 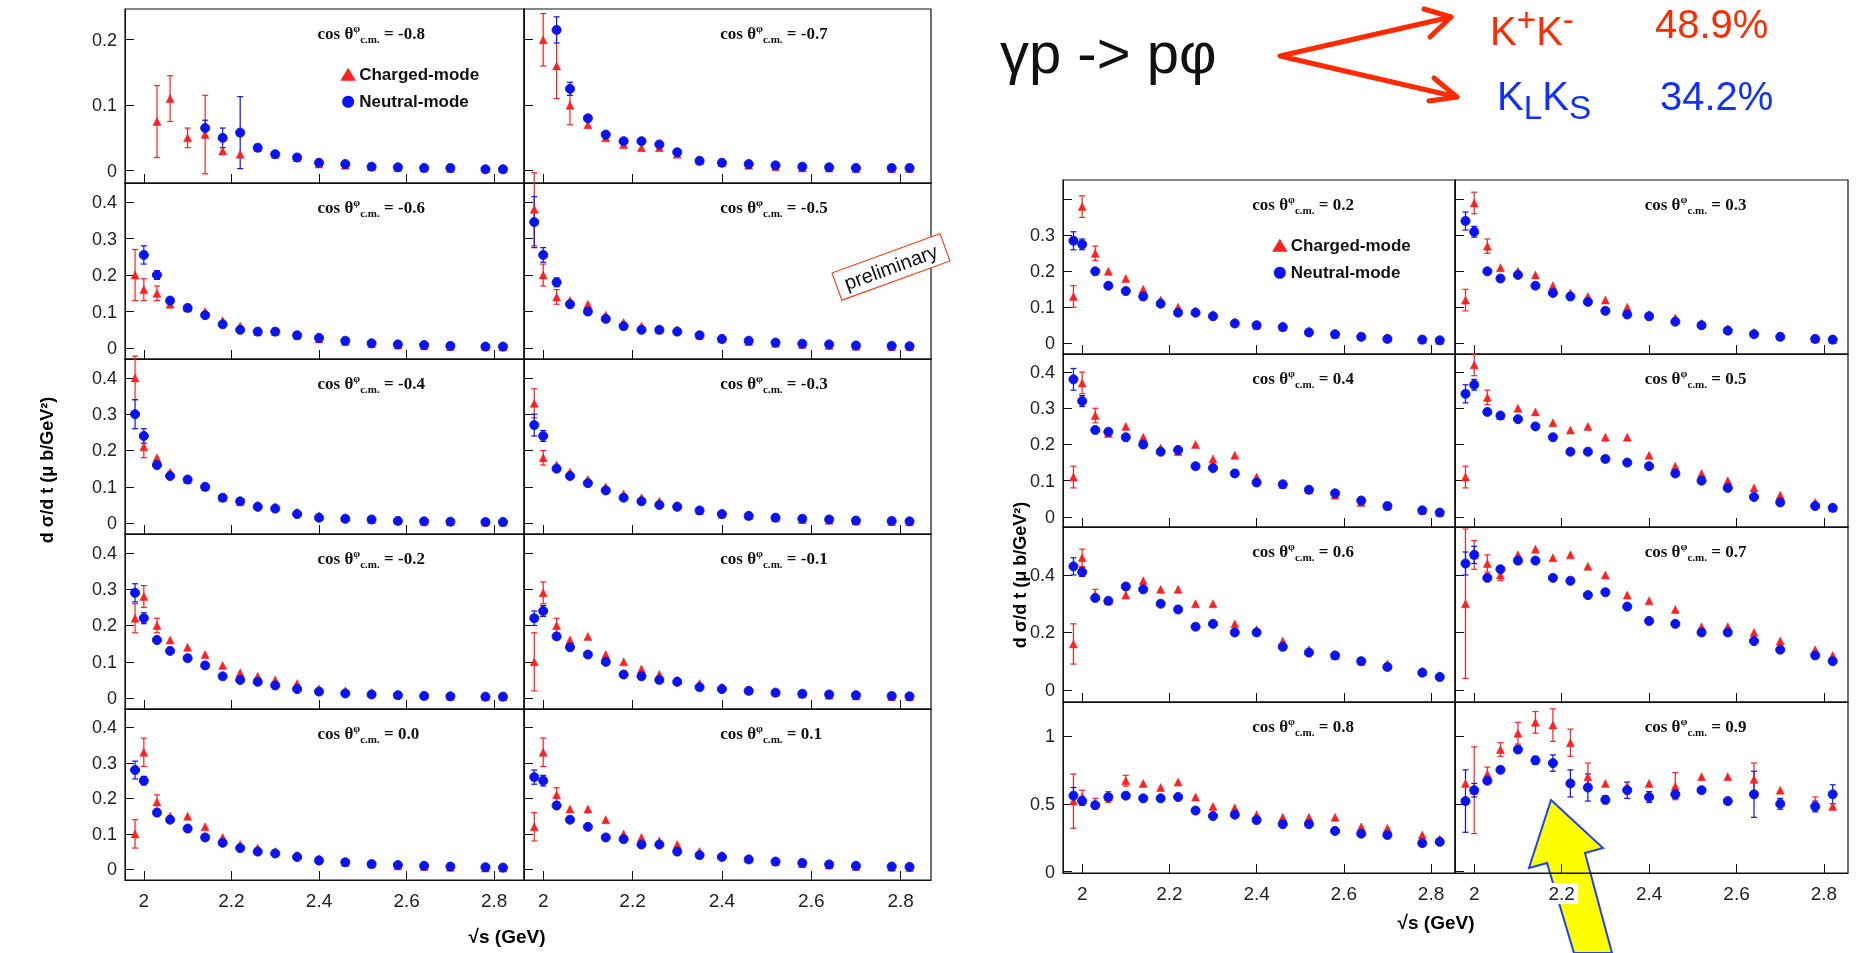 I want to click on text: K$^{+}$K$^{-}$, so click(x=1532, y=28).